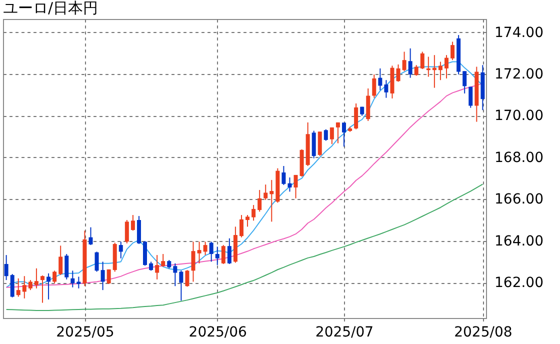  Describe the element at coordinates (519, 32) in the screenshot. I see `y-tick-label: 174.00` at that location.